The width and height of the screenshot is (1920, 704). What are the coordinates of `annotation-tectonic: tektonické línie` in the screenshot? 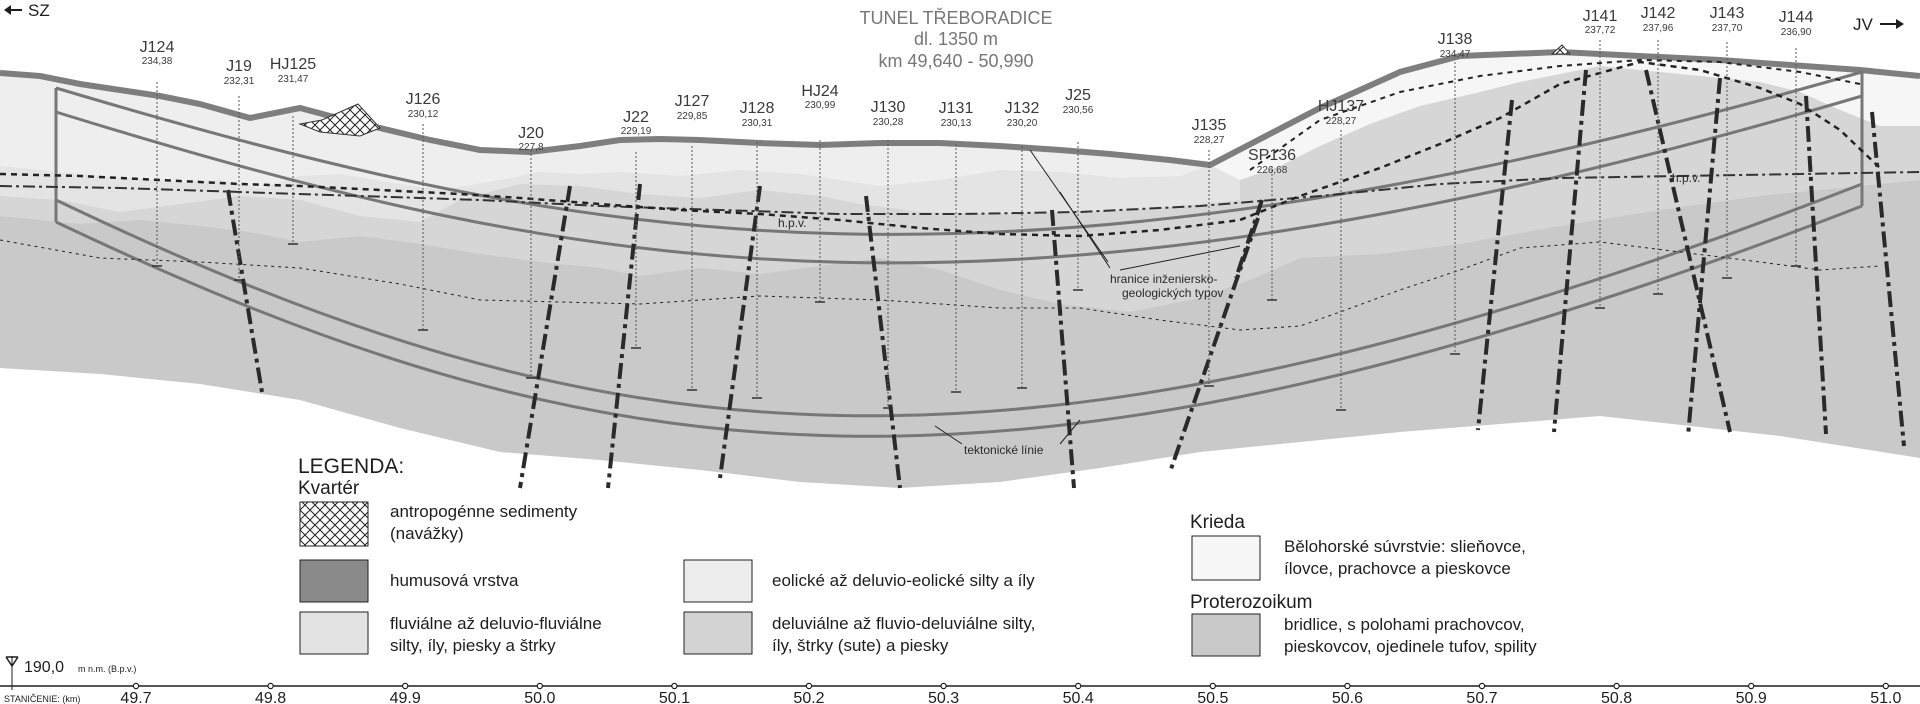 It's located at (1004, 450).